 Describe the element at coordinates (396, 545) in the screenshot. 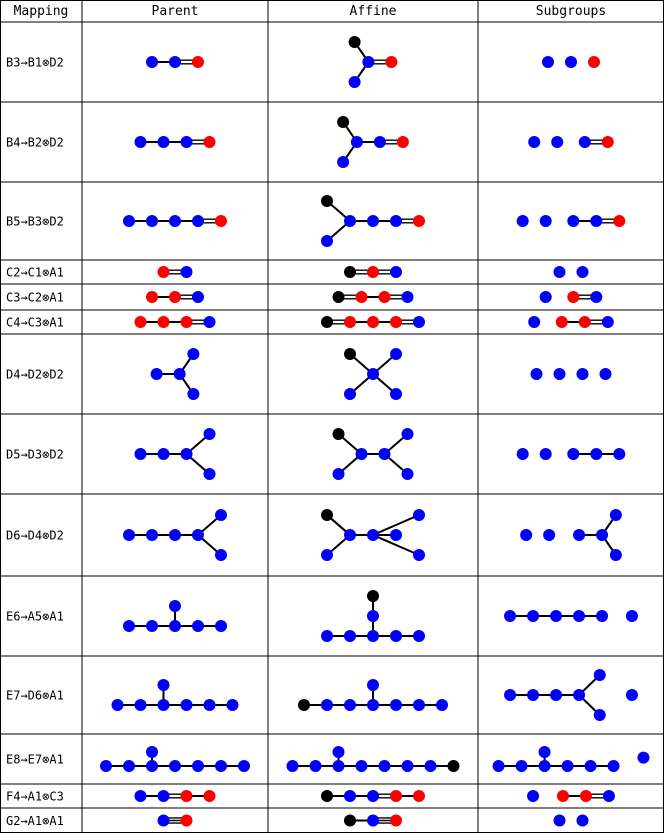

I see `bond-single` at that location.